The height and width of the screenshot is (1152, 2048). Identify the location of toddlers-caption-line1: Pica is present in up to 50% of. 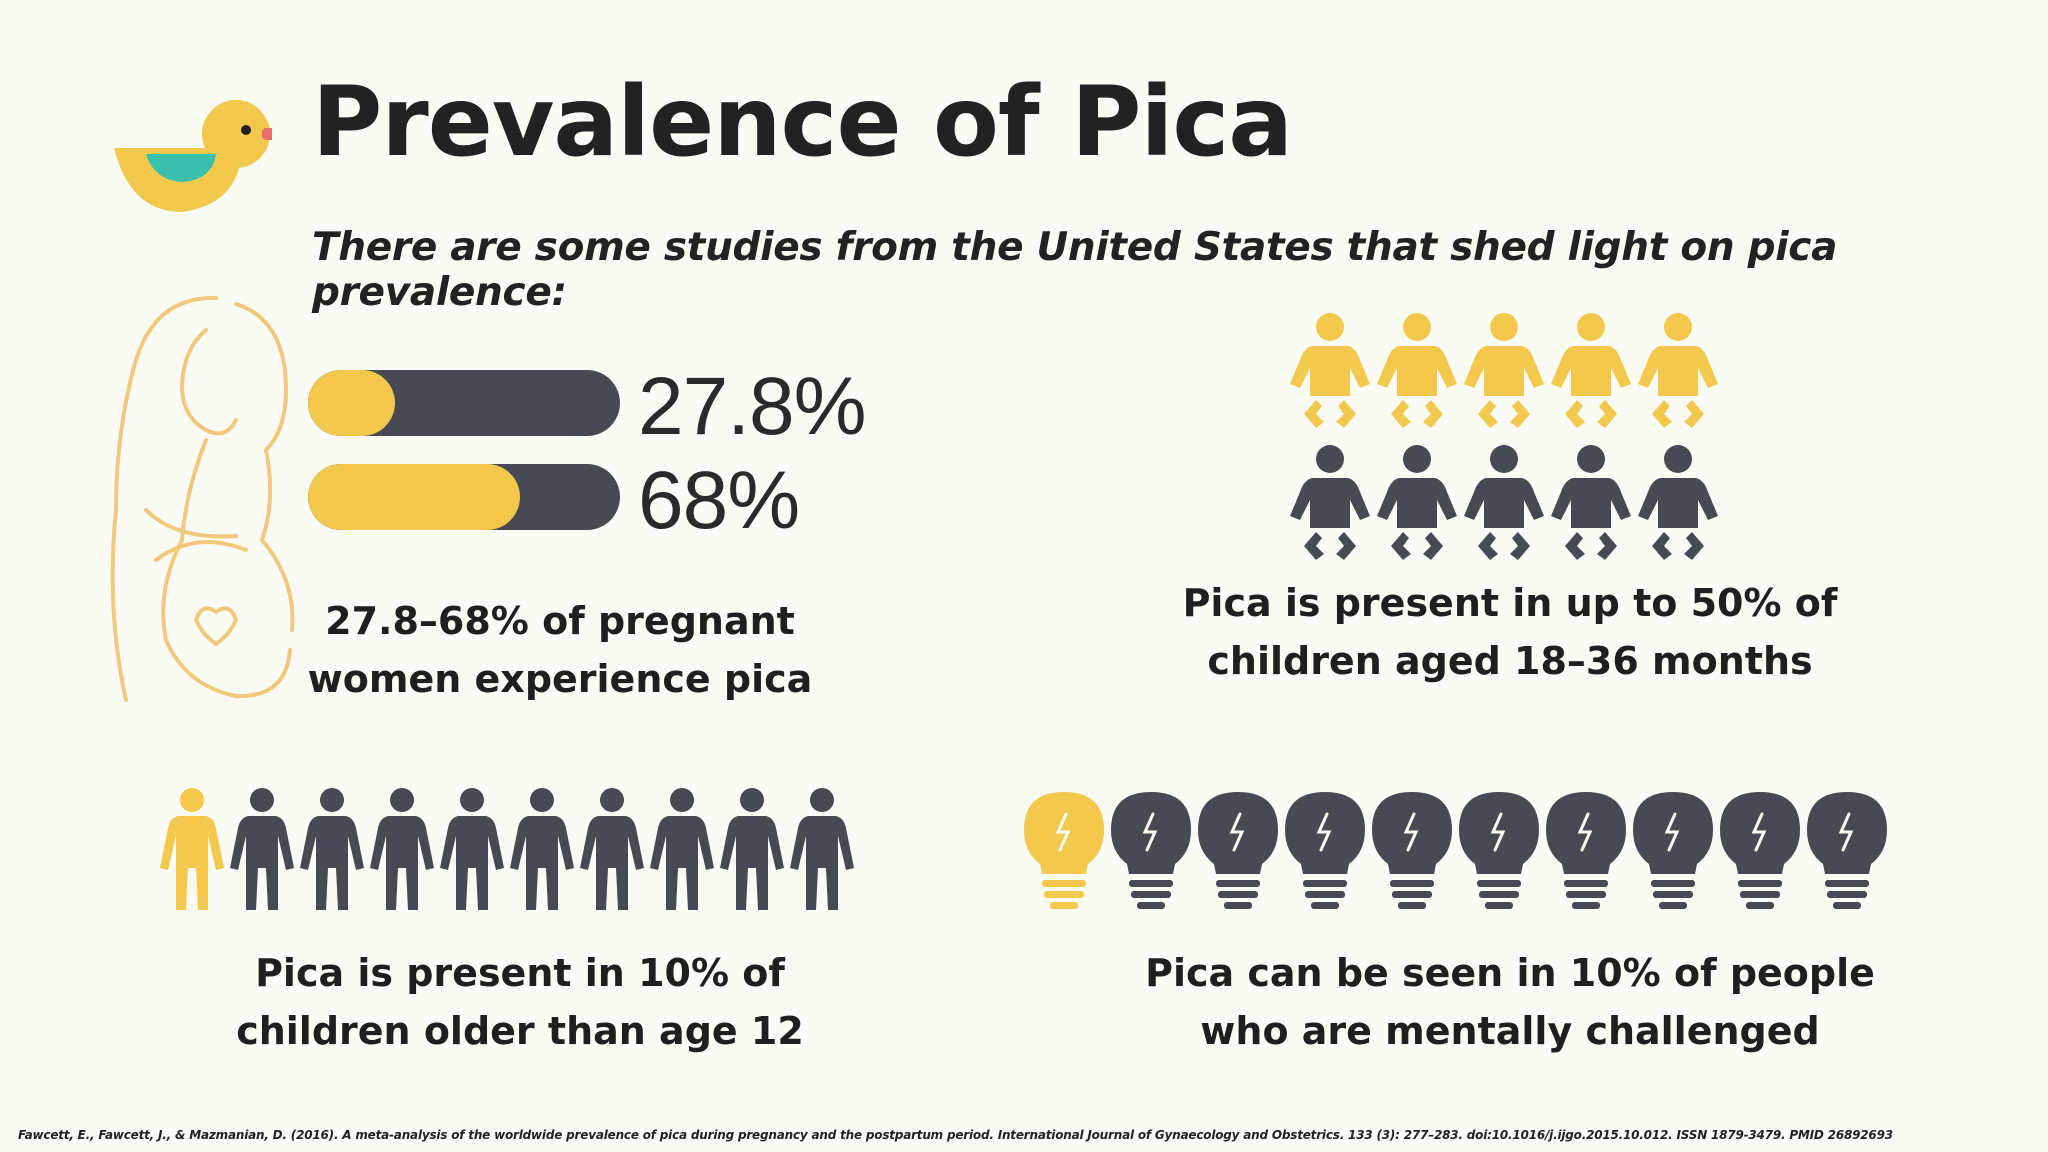
(1510, 603).